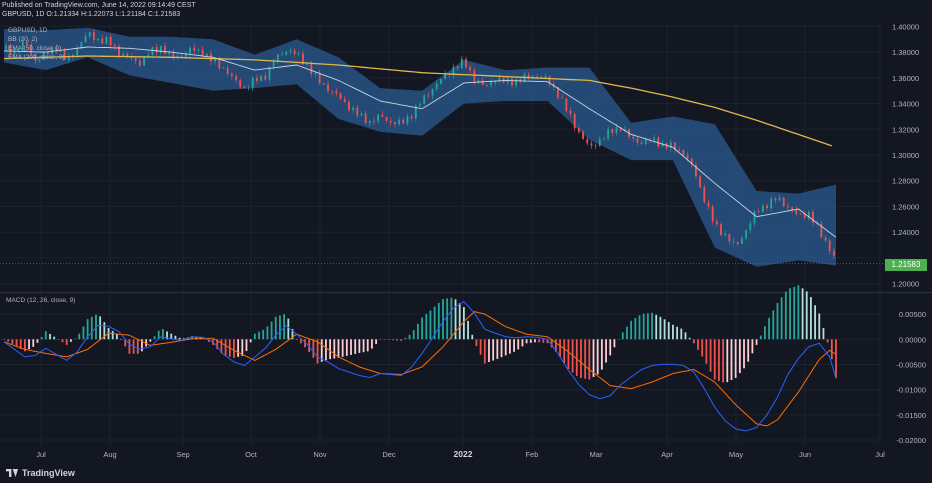 The image size is (932, 483). I want to click on legend-bb: BB (20, 2), so click(23, 39).